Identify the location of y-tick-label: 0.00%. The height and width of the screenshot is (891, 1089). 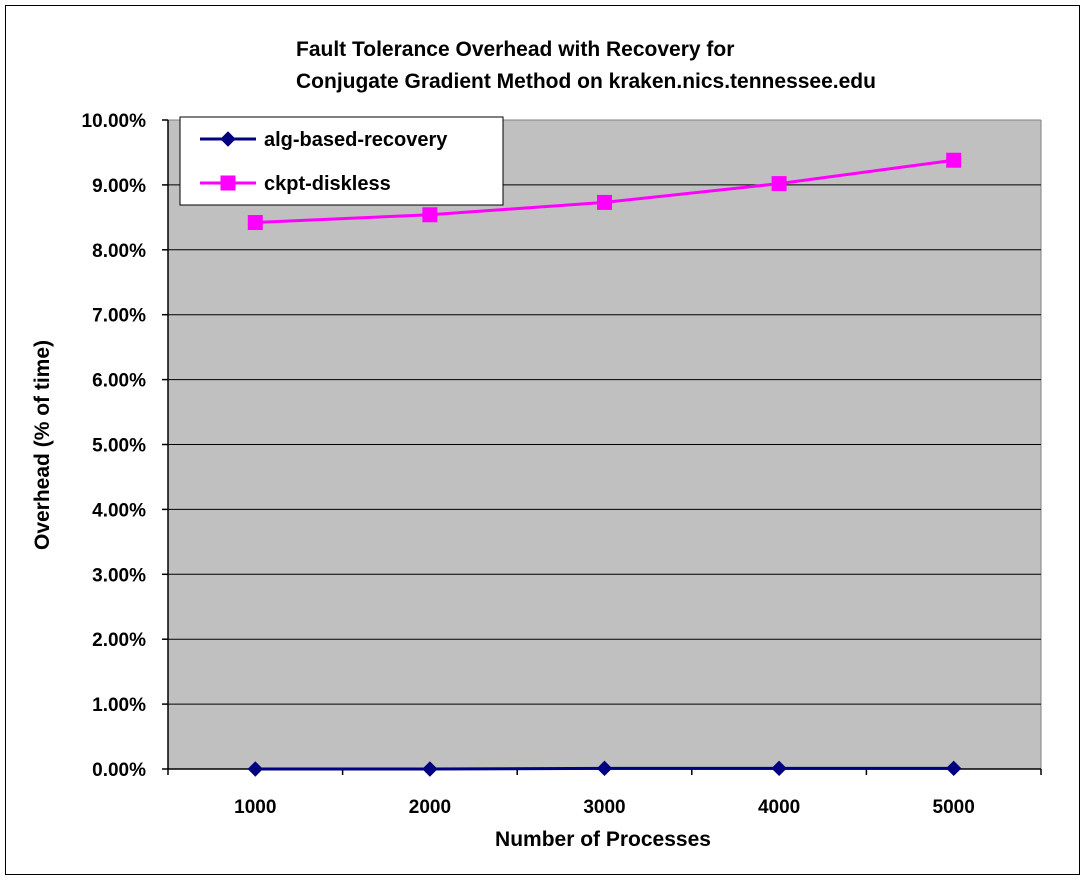
(119, 770).